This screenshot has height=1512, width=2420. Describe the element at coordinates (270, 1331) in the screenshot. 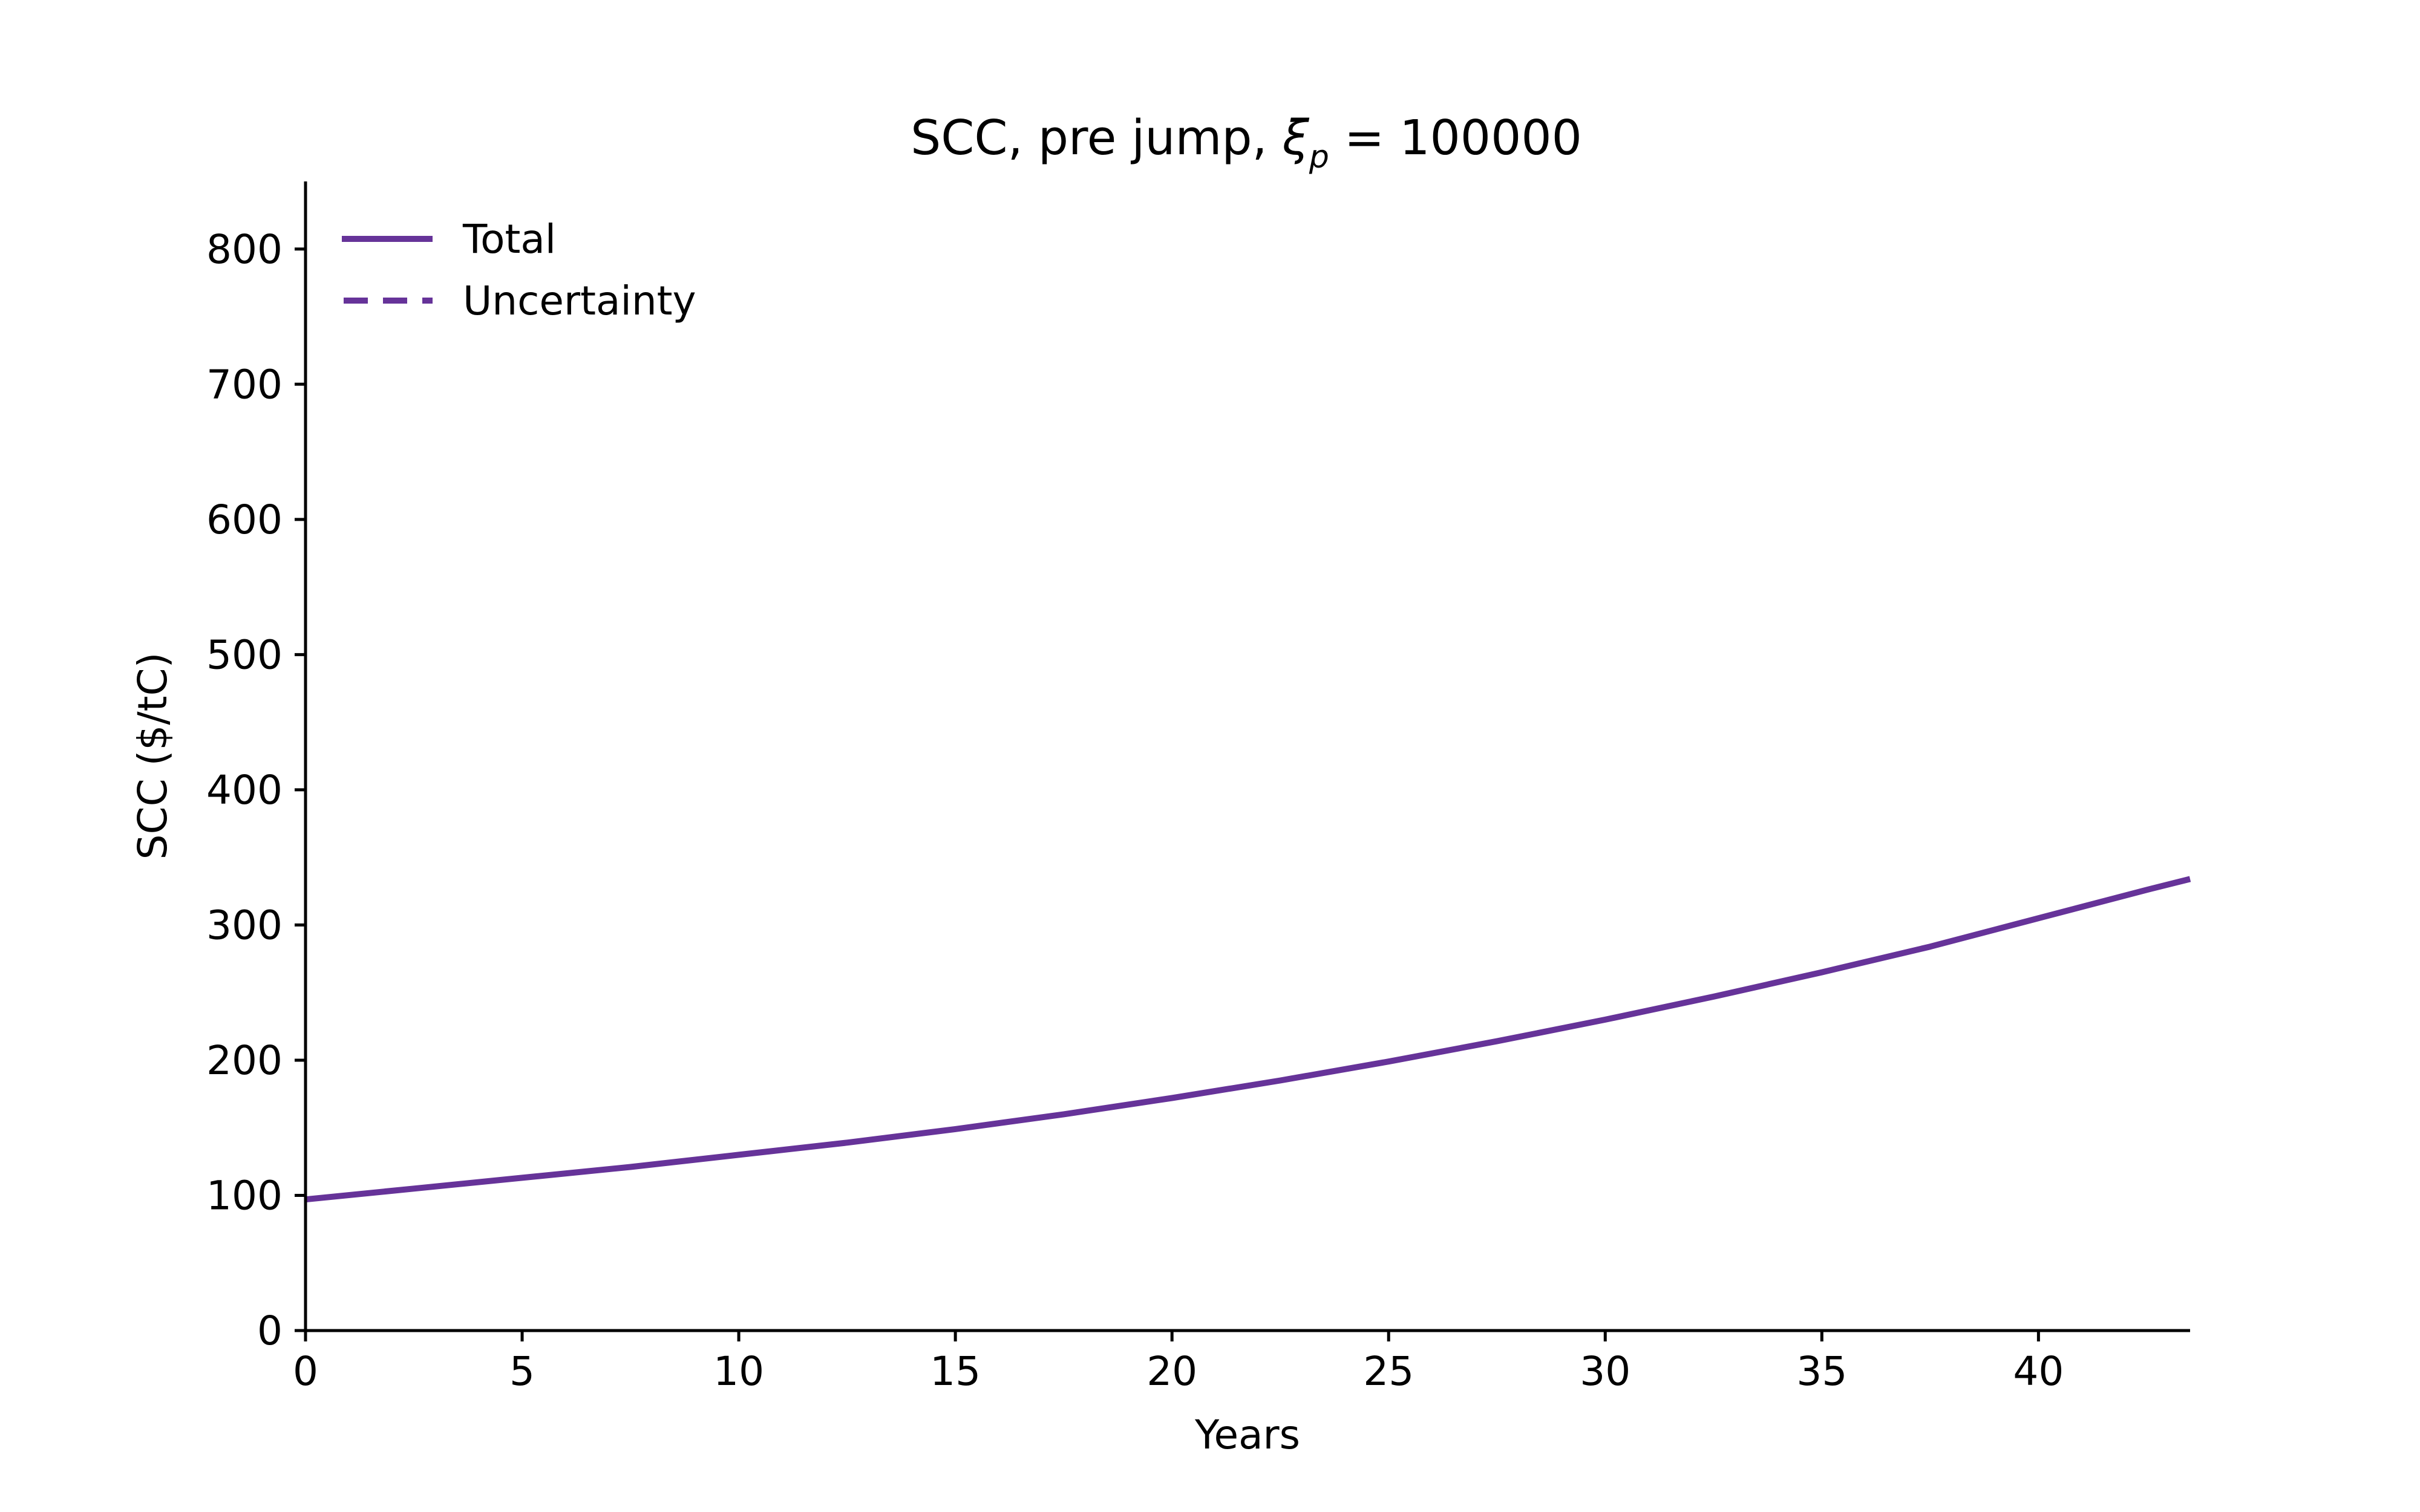

I see `y-tick-label: 0` at that location.